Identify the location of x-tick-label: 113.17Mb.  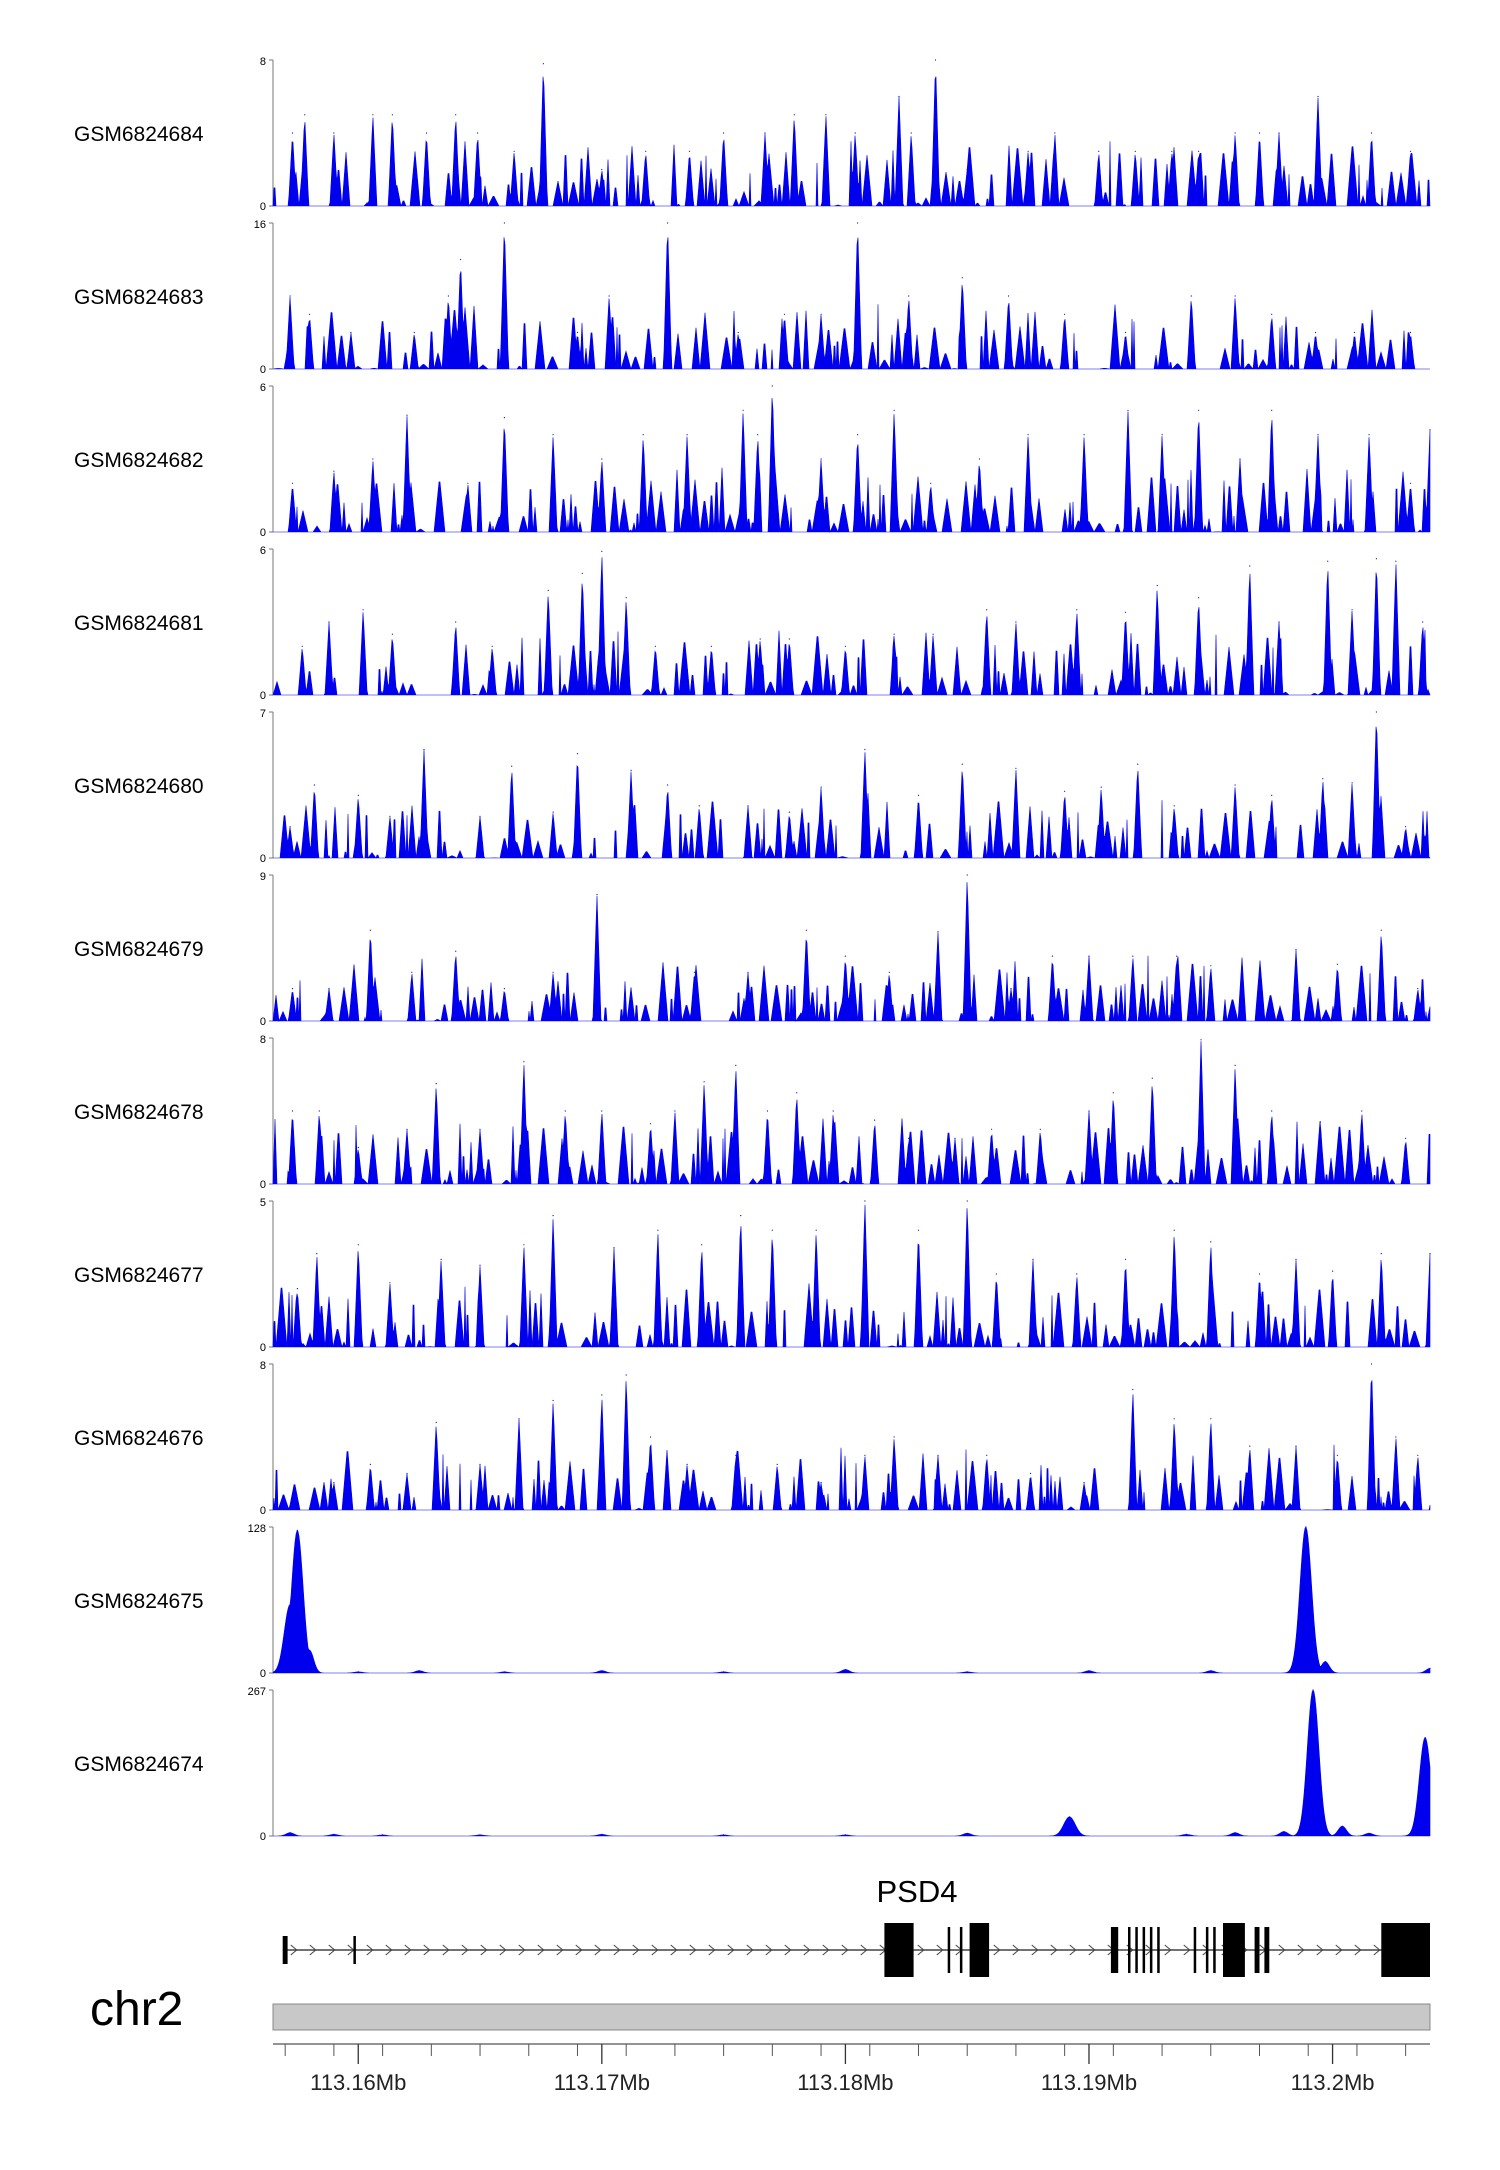
(602, 2082).